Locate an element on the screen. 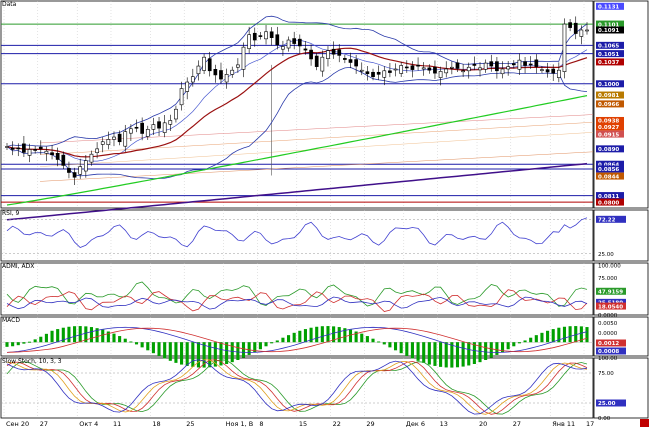 The height and width of the screenshot is (428, 650). stoch-panel-title: Slow Stoch, 10, 3, 3 is located at coordinates (32, 361).